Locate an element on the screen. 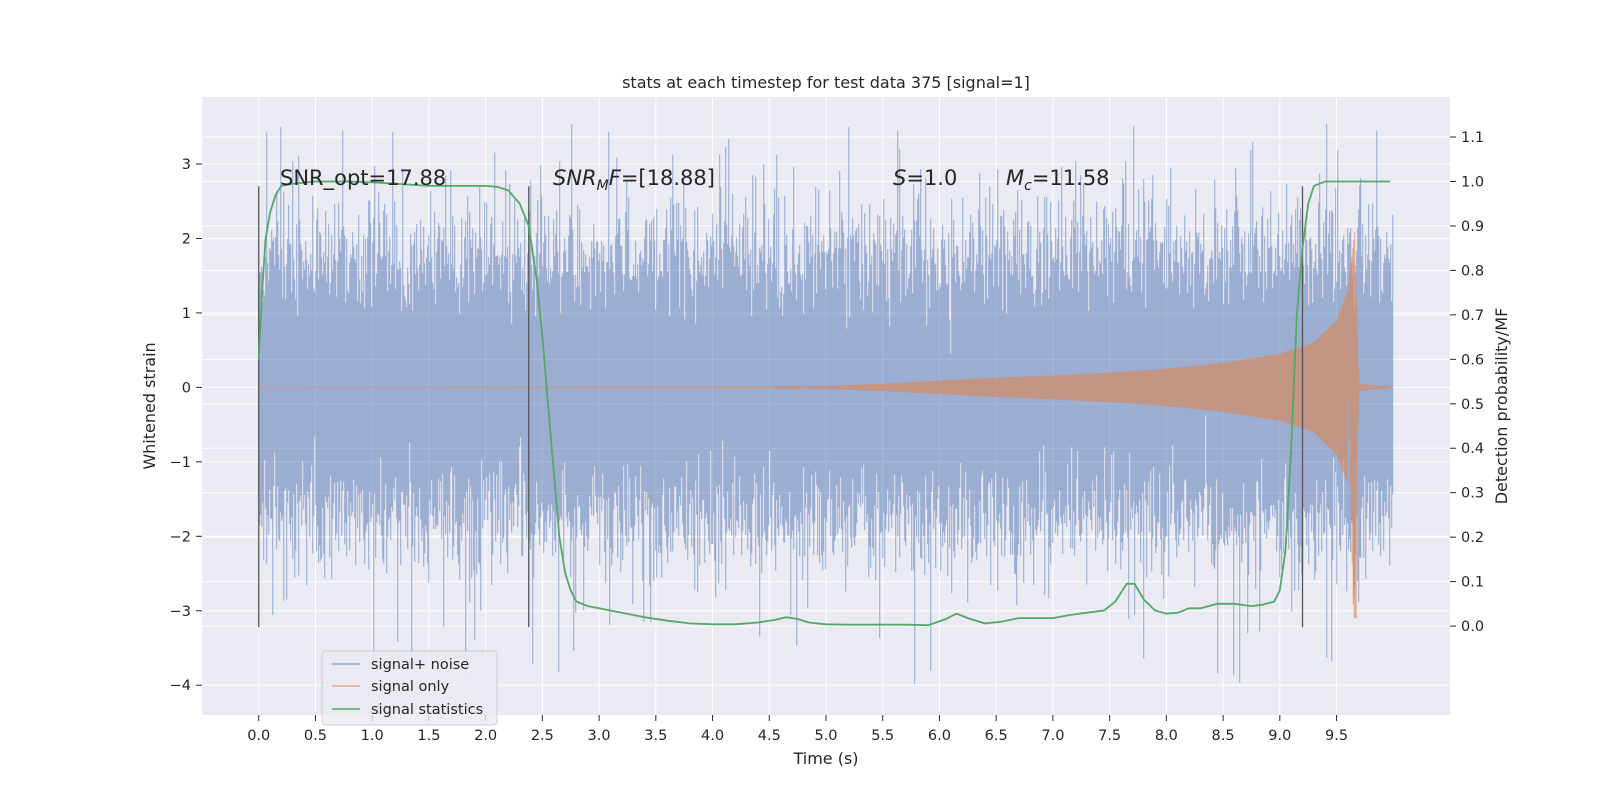 The width and height of the screenshot is (1600, 800). y-right-tick-label: 0.3 is located at coordinates (1472, 494).